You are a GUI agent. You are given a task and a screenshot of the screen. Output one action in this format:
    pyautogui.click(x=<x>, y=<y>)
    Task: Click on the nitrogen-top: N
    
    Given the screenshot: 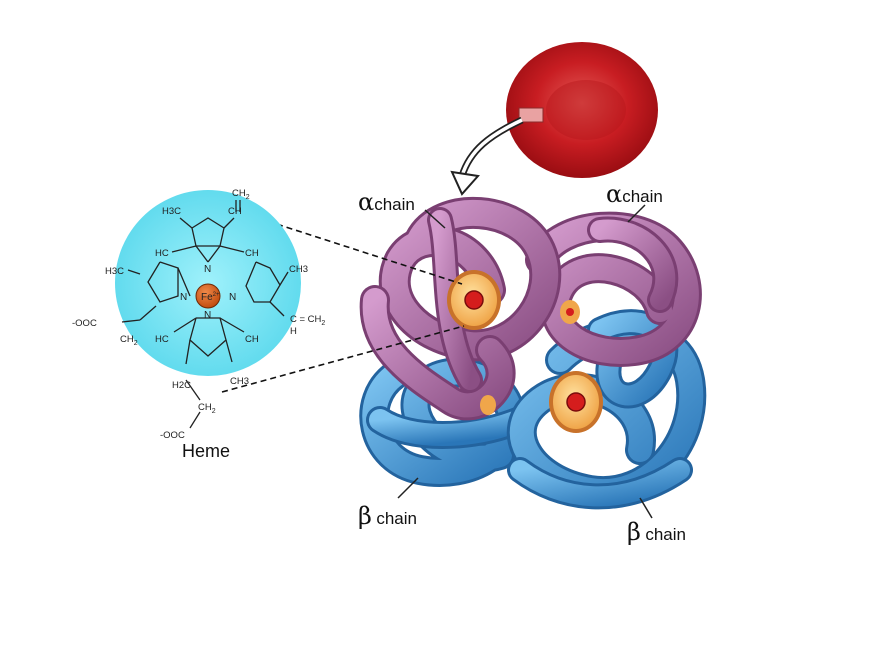 What is the action you would take?
    pyautogui.click(x=207, y=269)
    